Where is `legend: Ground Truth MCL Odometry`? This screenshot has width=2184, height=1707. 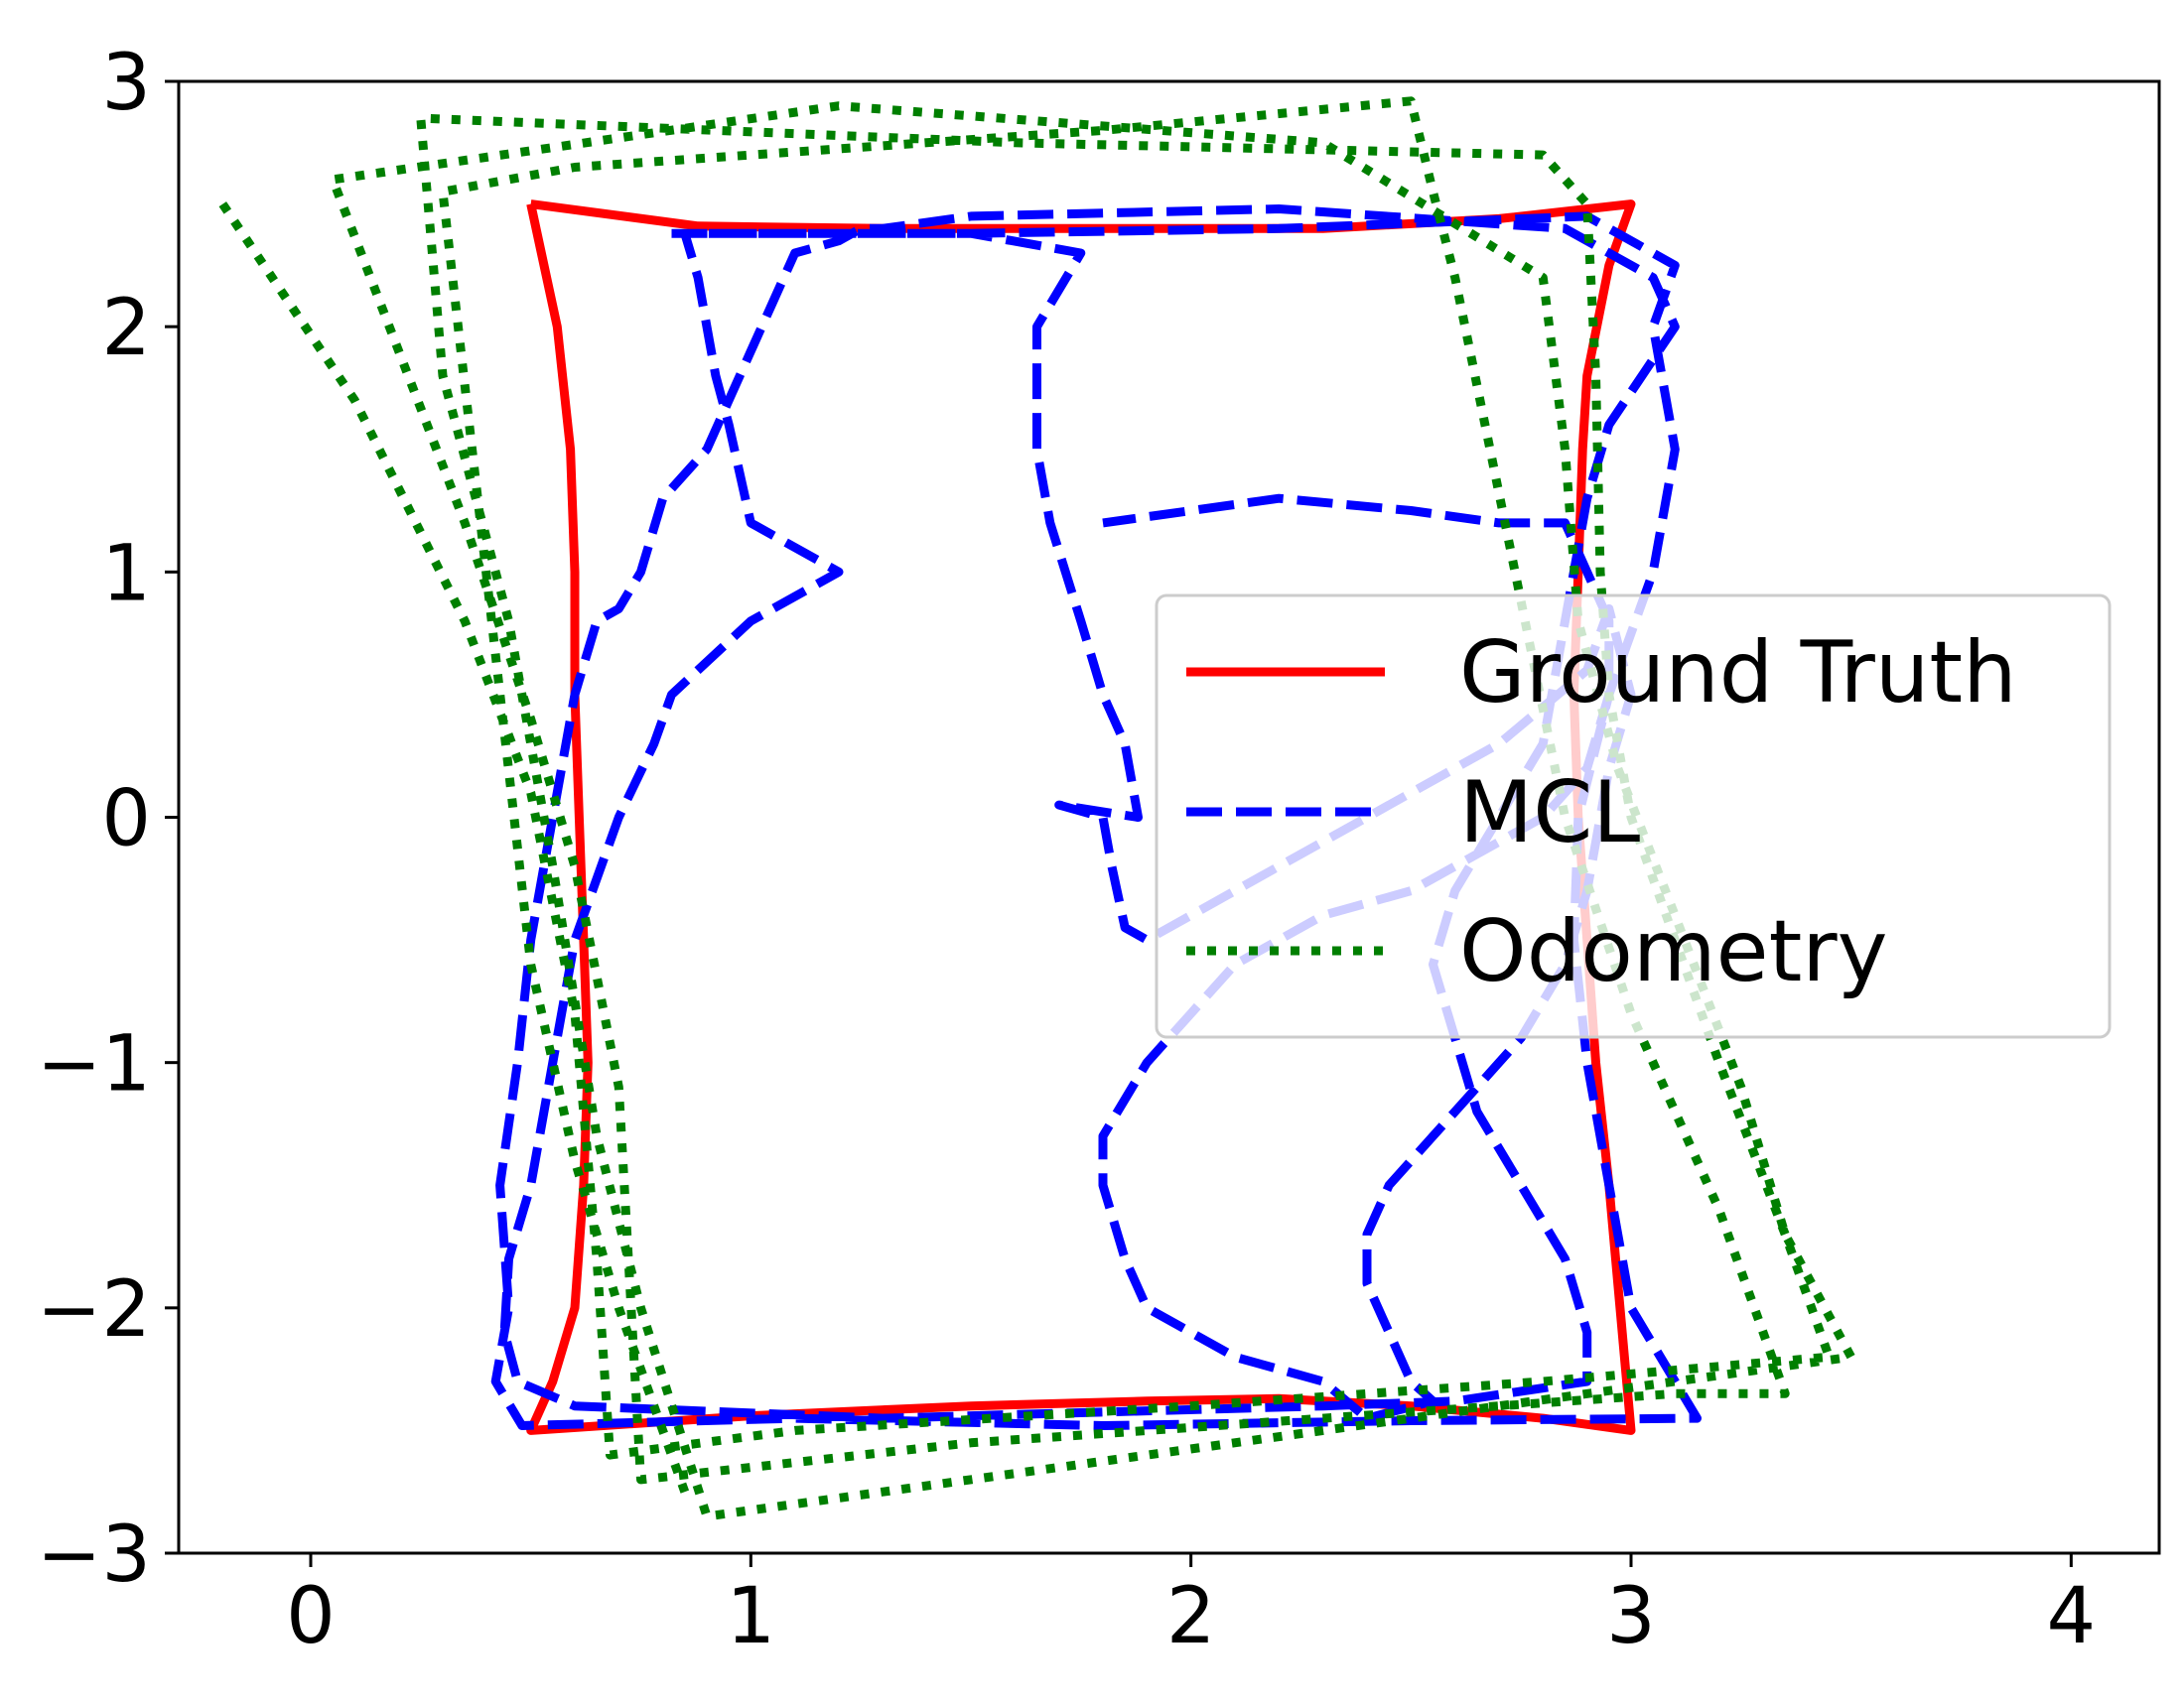
legend: Ground Truth MCL Odometry is located at coordinates (1633, 816).